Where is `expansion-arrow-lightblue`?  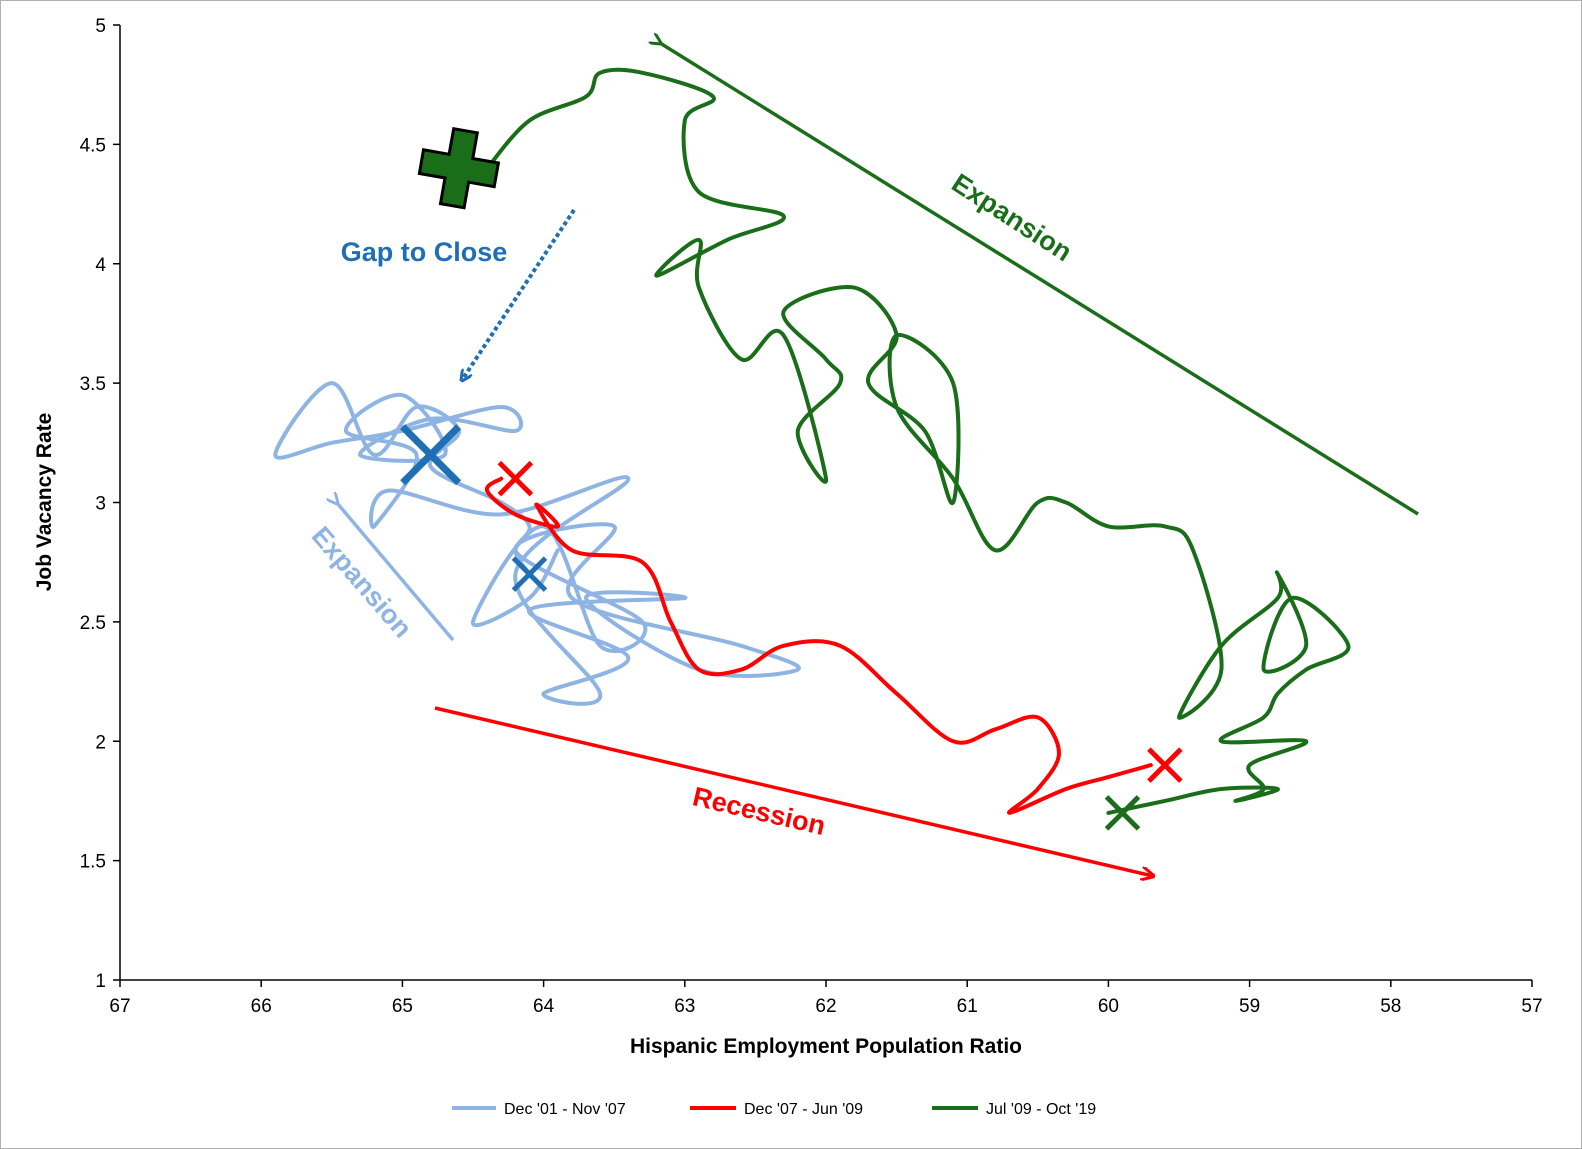 expansion-arrow-lightblue is located at coordinates (396, 572).